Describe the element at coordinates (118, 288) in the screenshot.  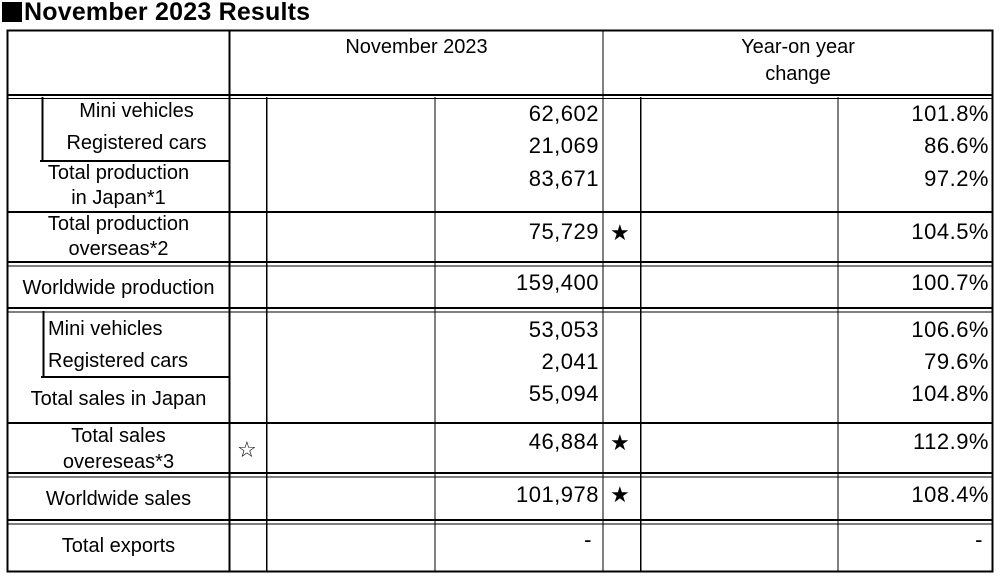
I see `row-label-prod-world: Worldwide production` at that location.